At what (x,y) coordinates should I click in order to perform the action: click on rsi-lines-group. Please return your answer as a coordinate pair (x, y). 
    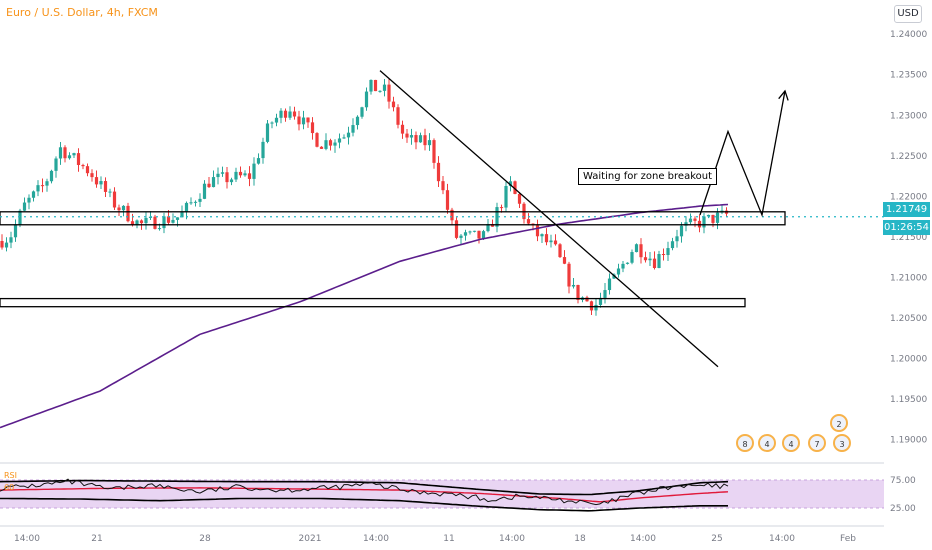
    Looking at the image, I should click on (364, 495).